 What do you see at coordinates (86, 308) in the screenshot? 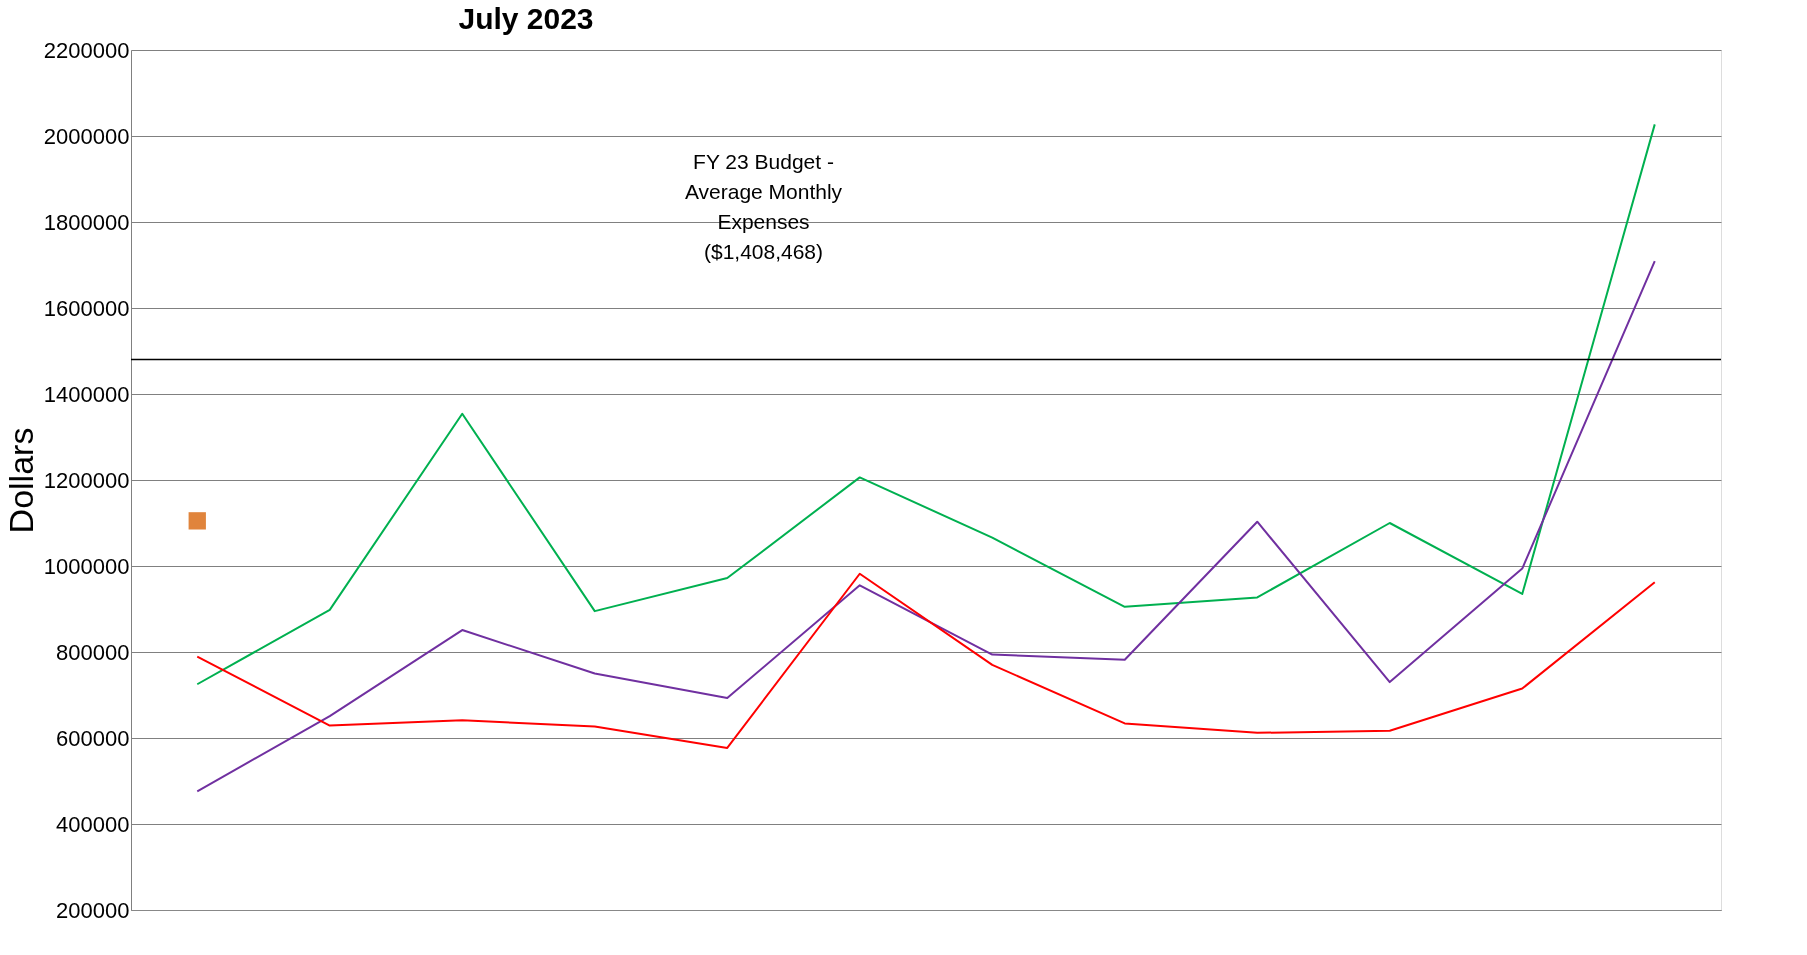
I see `y-tick-label: 1600000` at bounding box center [86, 308].